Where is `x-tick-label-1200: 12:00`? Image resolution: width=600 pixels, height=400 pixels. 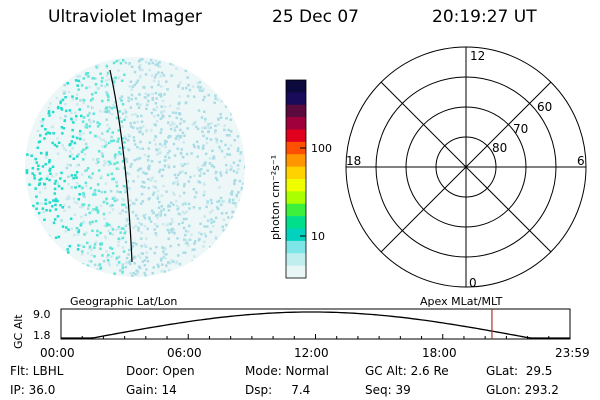 x-tick-label-1200: 12:00 is located at coordinates (311, 353).